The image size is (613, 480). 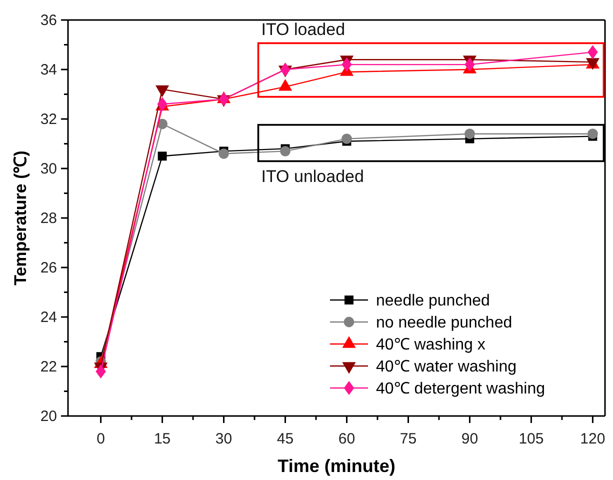 I want to click on y-tick-label: 36, so click(x=48, y=20).